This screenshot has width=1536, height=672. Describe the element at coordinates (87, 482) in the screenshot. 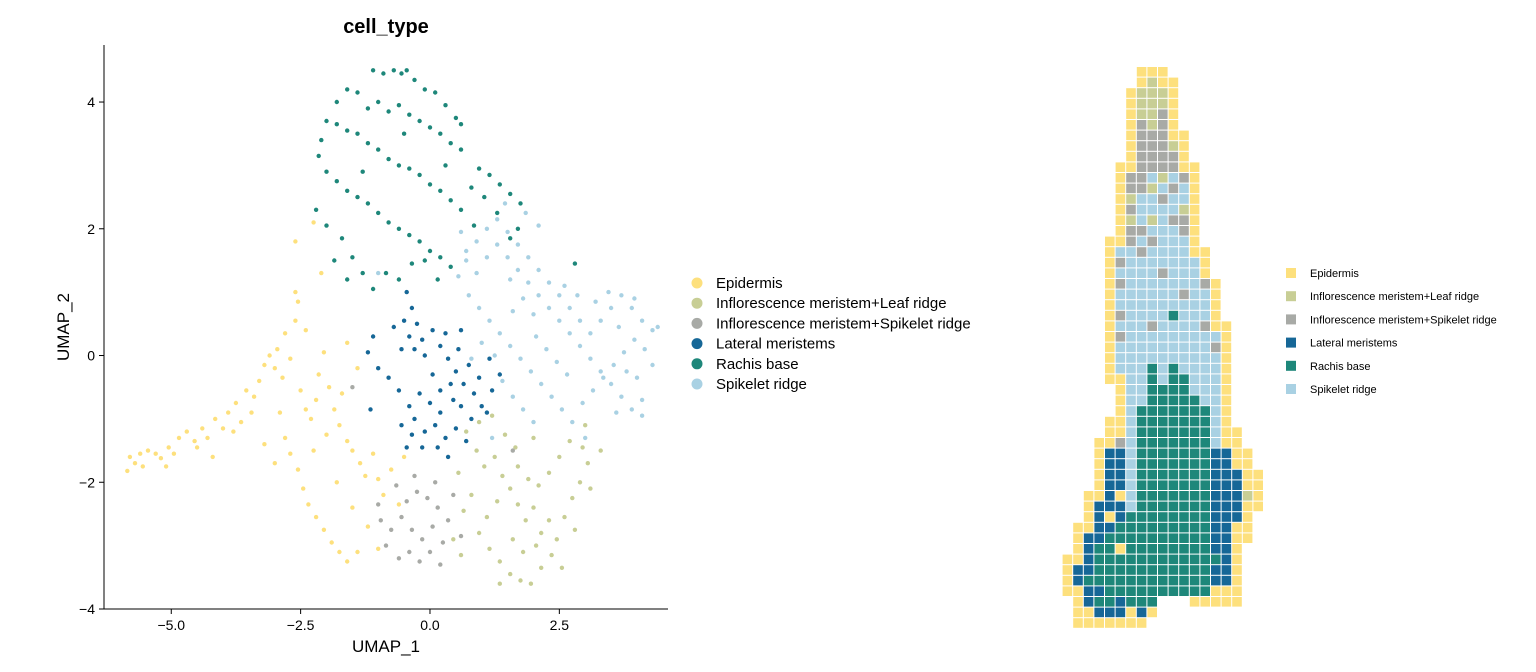

I see `y-tick-label: −2` at that location.